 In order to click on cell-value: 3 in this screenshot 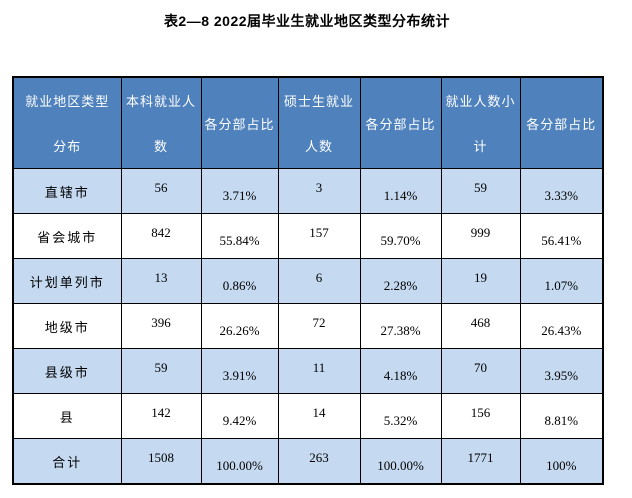, I will do `click(319, 187)`.